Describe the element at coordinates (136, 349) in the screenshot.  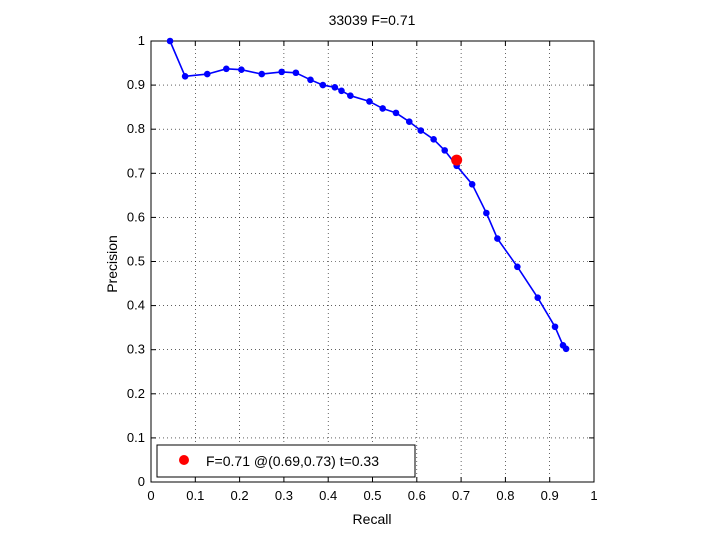
I see `y-tick-label: 0.3` at that location.